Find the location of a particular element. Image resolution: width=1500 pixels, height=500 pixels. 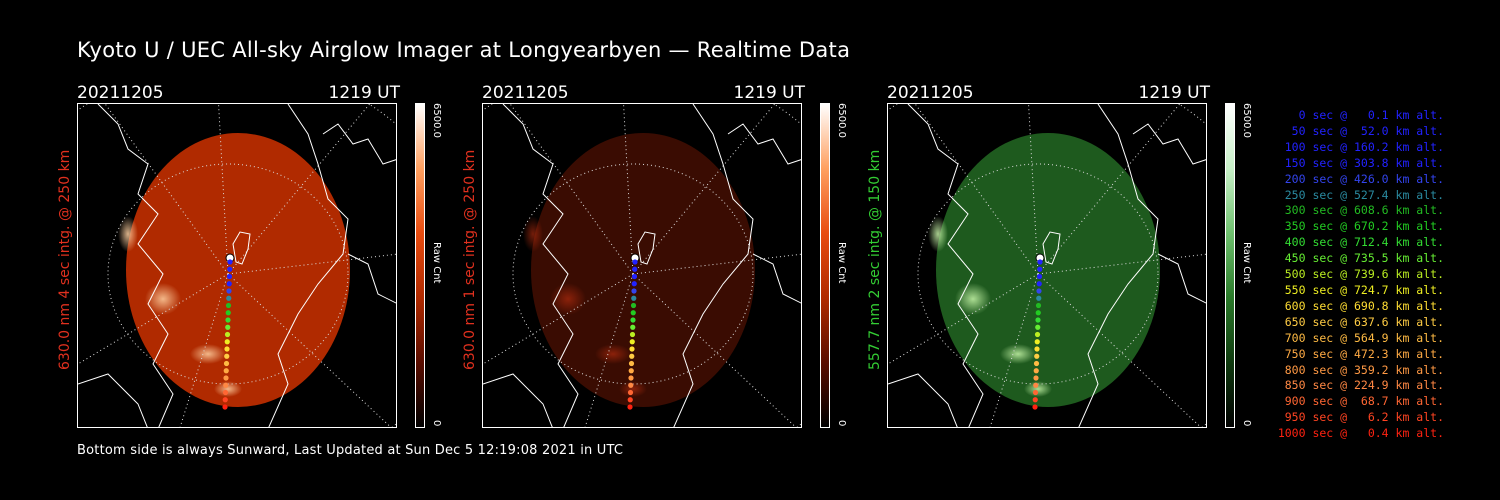

legend-entry: 200 sec @ 426.0 km alt. is located at coordinates (1364, 178).